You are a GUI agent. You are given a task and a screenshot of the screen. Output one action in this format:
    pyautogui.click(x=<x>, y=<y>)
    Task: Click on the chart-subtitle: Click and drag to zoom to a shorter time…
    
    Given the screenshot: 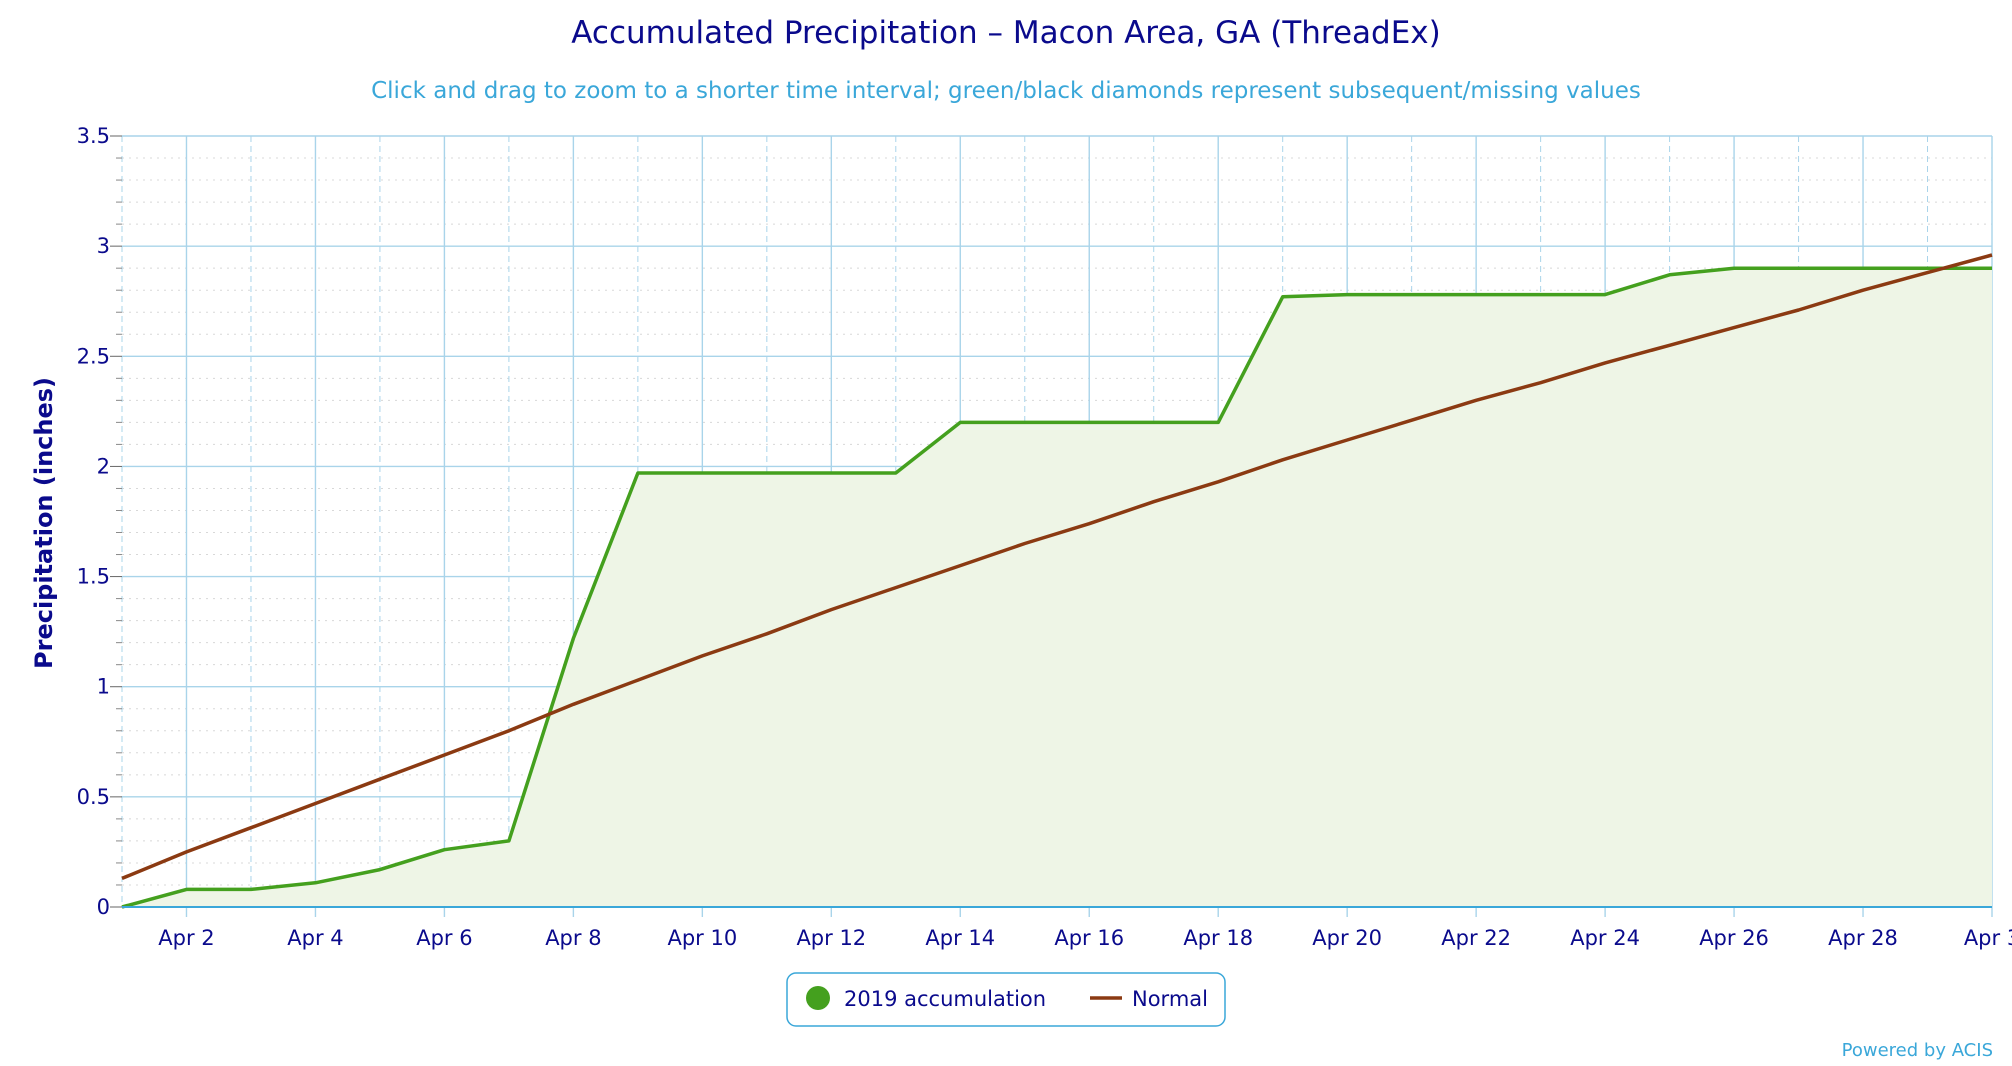 What is the action you would take?
    pyautogui.click(x=1006, y=91)
    